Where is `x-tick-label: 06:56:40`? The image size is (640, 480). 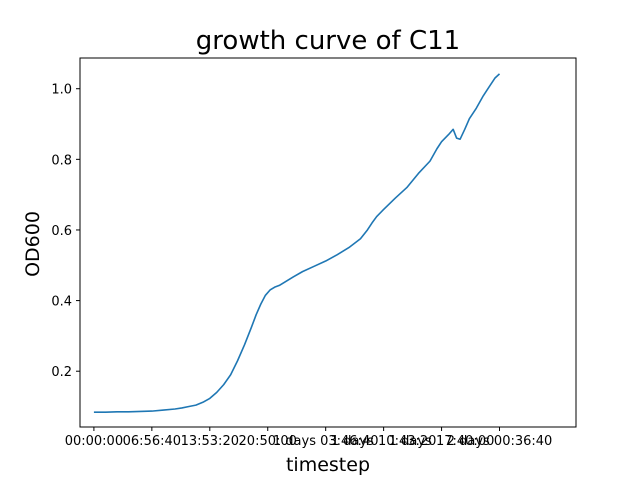 x-tick-label: 06:56:40 is located at coordinates (152, 441).